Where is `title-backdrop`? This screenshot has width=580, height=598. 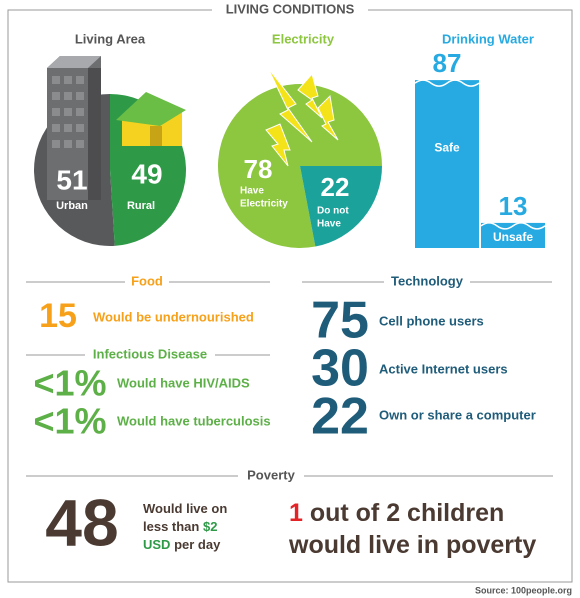 title-backdrop is located at coordinates (290, 10).